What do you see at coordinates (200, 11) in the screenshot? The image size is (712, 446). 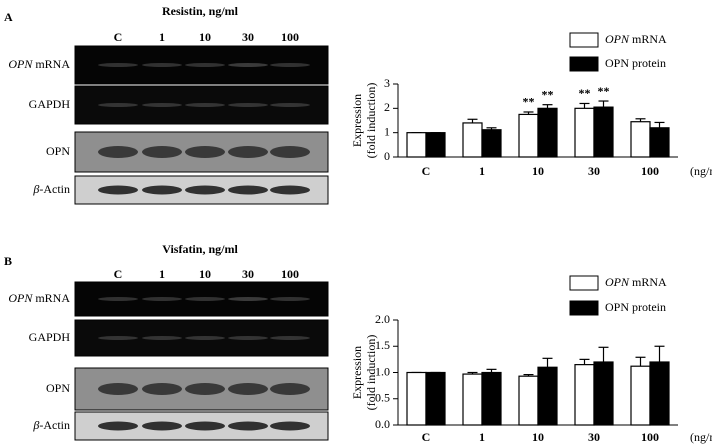 I see `panel-title: Resistin, ng/ml` at bounding box center [200, 11].